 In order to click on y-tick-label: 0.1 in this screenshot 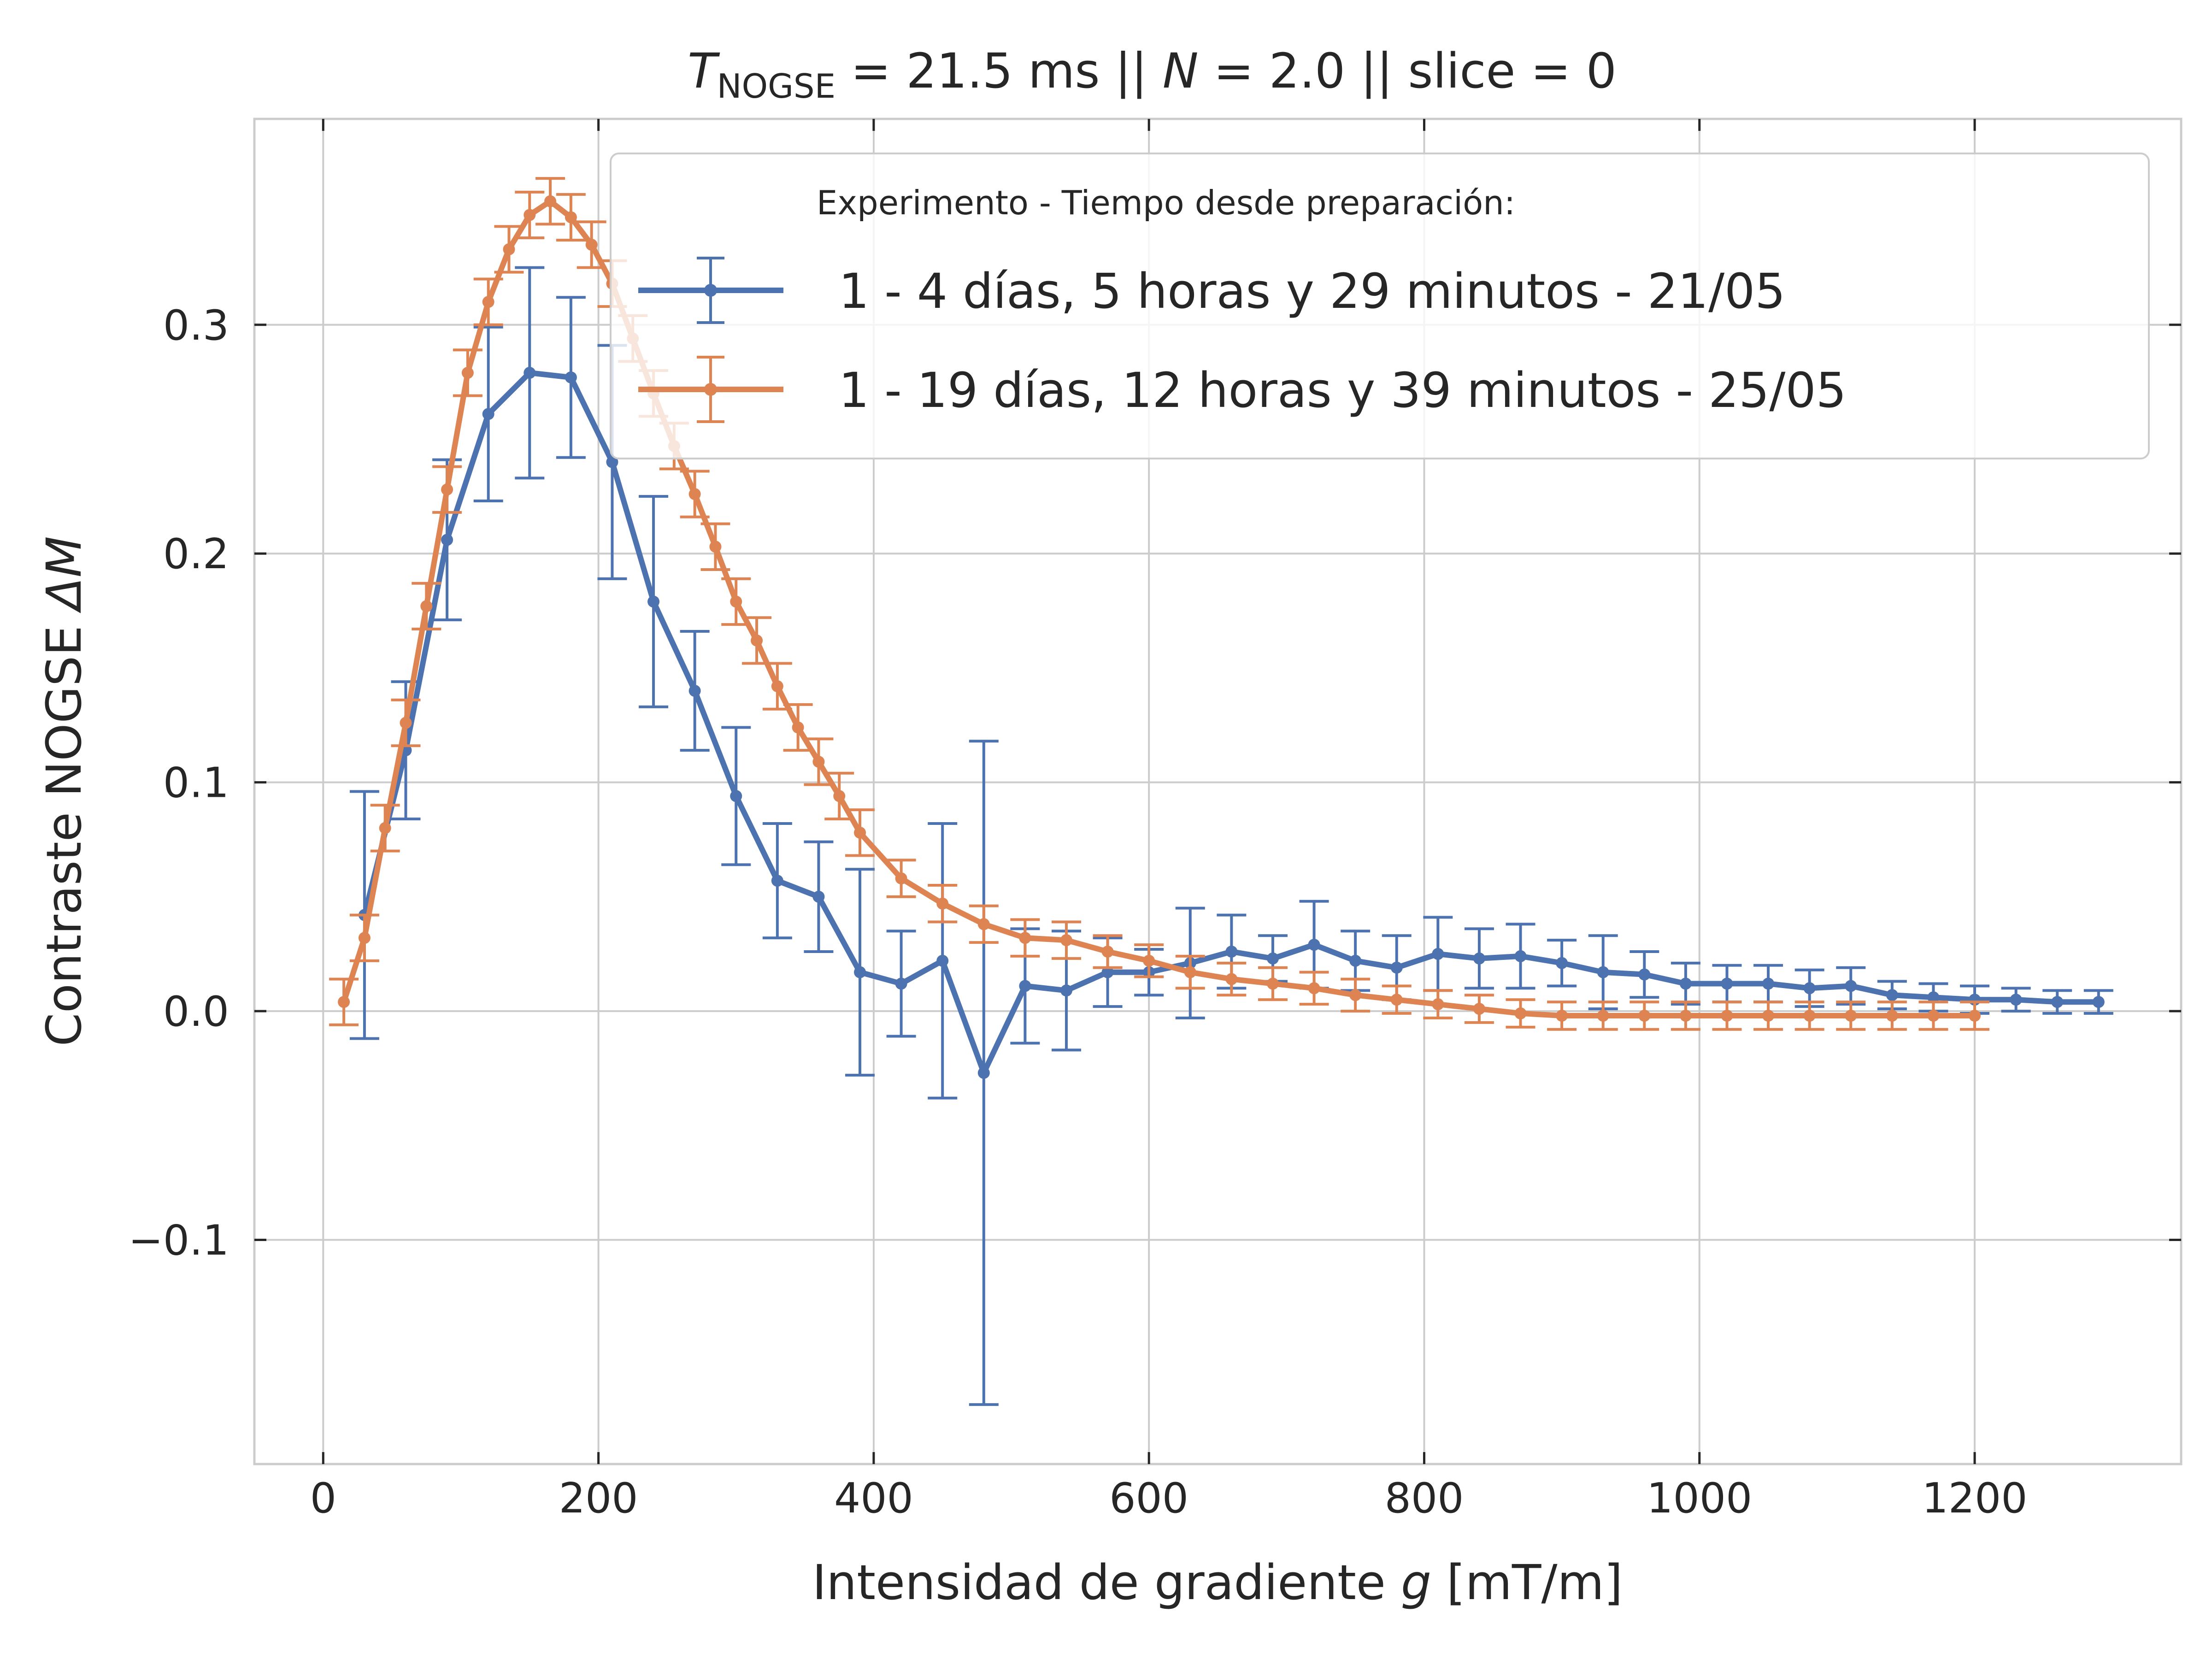, I will do `click(196, 783)`.